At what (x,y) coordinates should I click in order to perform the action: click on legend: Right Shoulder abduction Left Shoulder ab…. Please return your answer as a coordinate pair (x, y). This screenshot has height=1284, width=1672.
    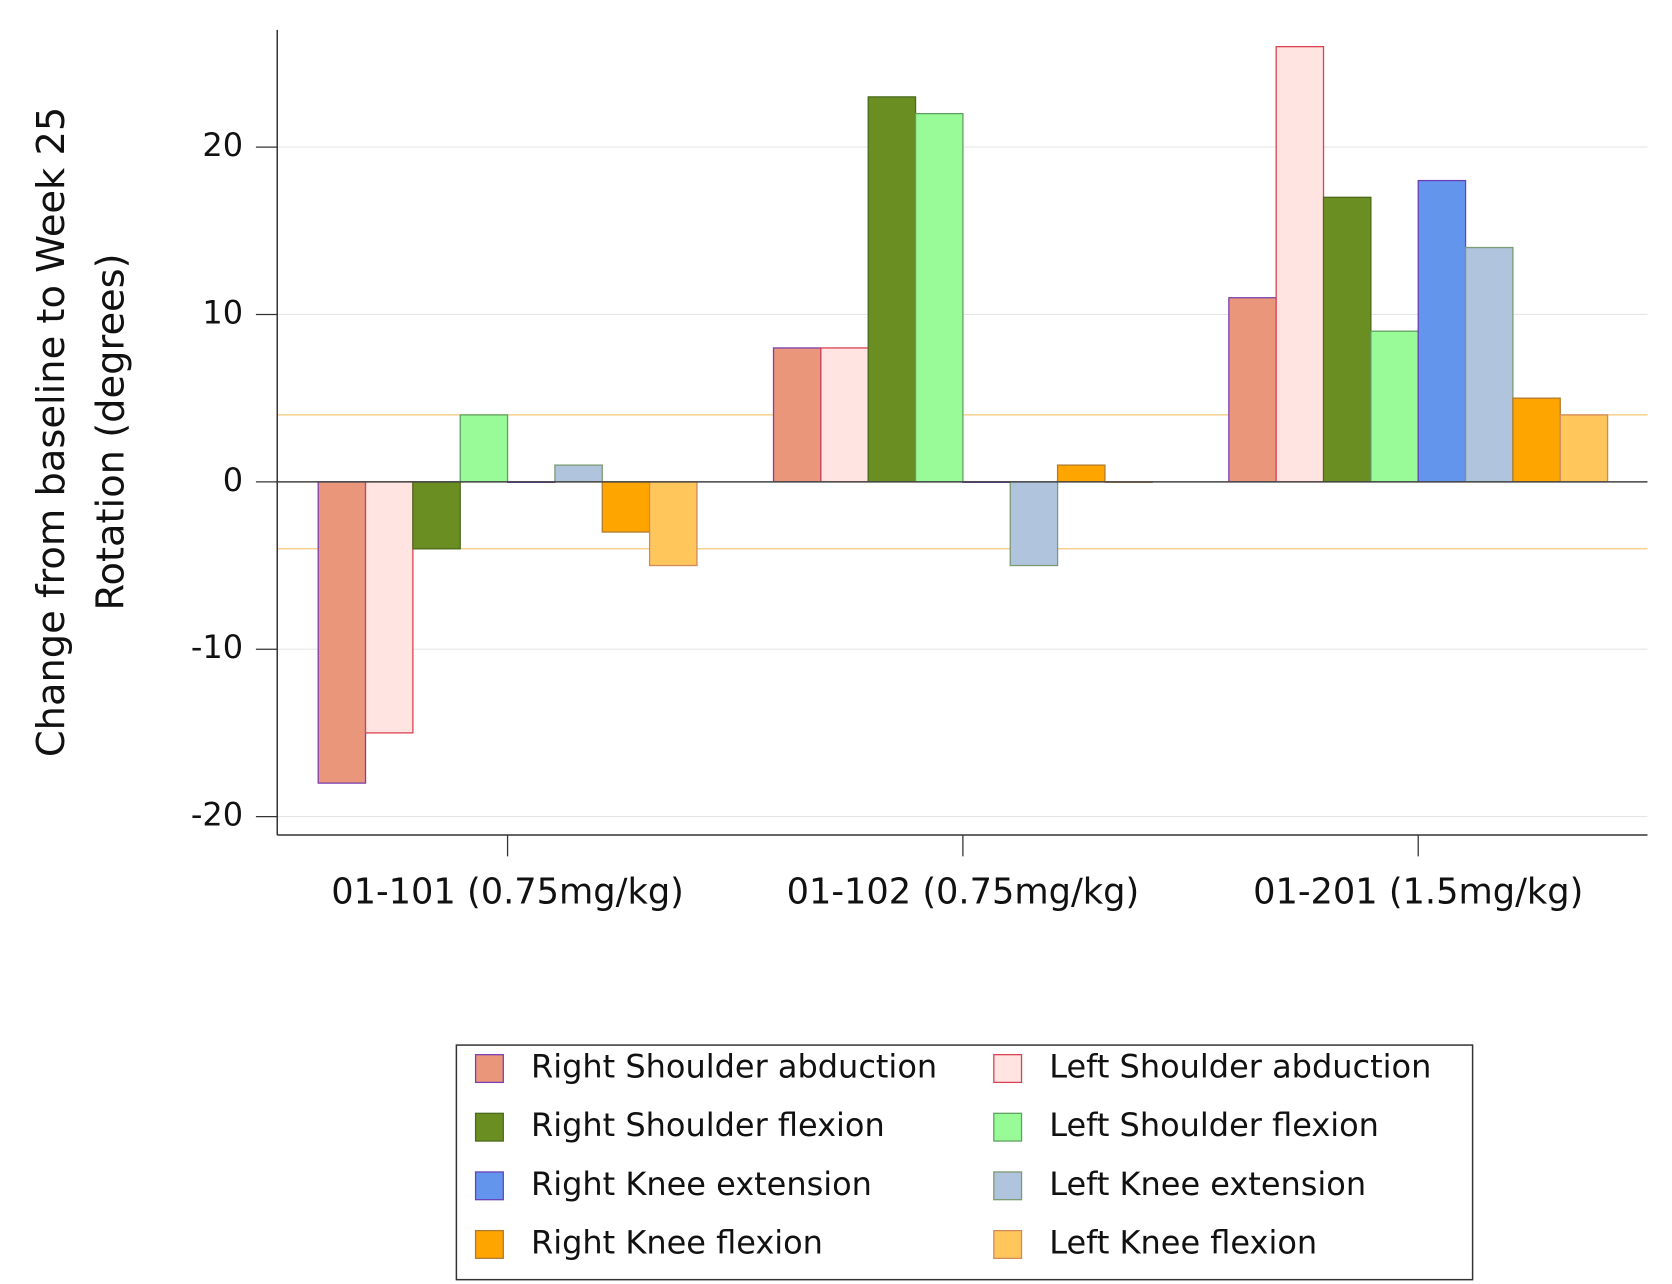
    Looking at the image, I should click on (964, 1162).